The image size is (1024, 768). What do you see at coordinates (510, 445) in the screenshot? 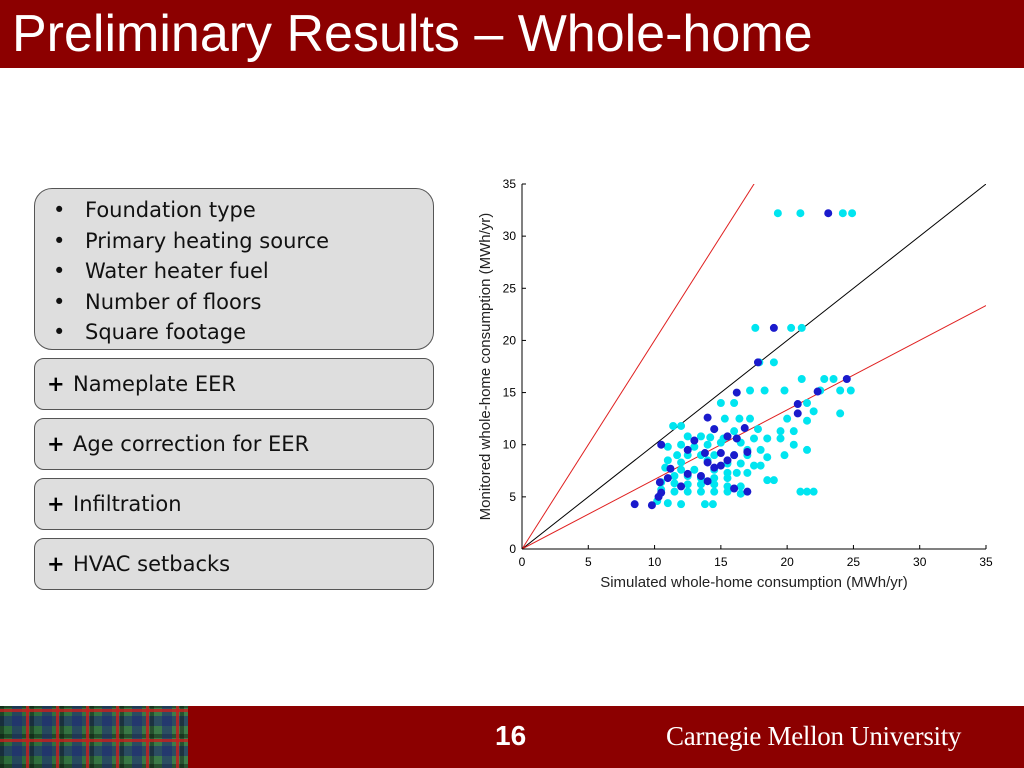
I see `y-tick-label: 10` at bounding box center [510, 445].